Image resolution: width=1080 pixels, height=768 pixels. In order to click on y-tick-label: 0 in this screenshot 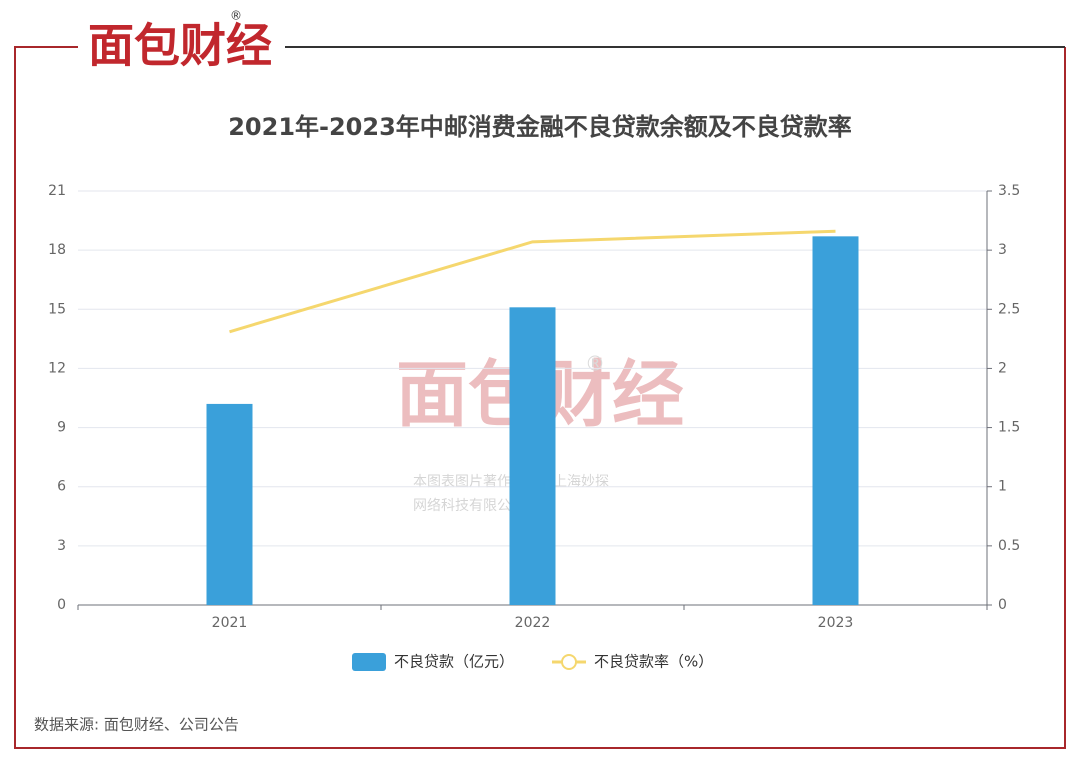, I will do `click(61, 605)`.